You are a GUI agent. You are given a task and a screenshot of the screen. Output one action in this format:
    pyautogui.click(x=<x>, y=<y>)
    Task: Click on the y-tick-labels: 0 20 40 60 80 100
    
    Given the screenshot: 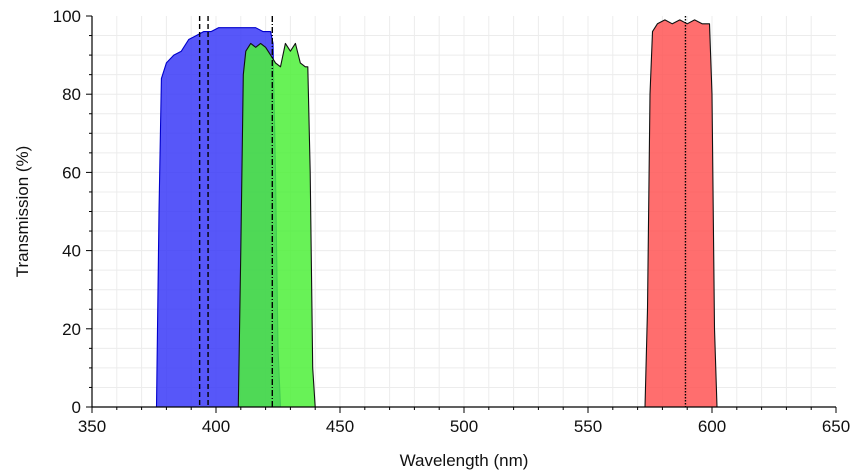 What is the action you would take?
    pyautogui.click(x=67, y=212)
    